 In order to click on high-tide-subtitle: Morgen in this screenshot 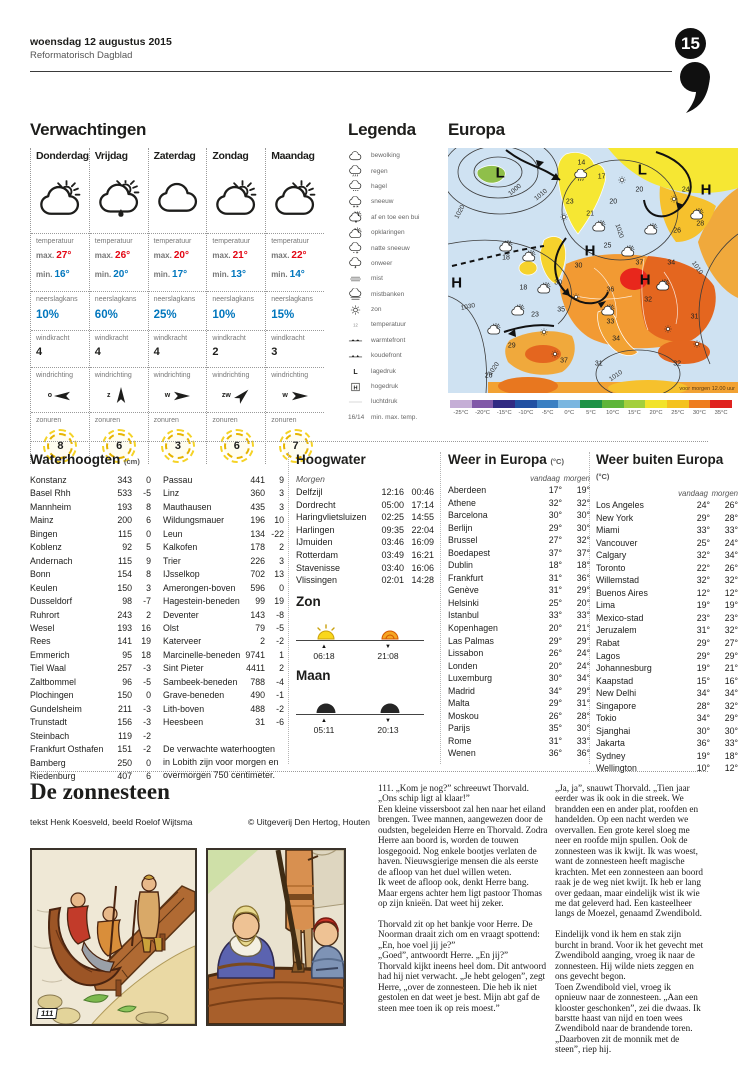, I will do `click(310, 479)`.